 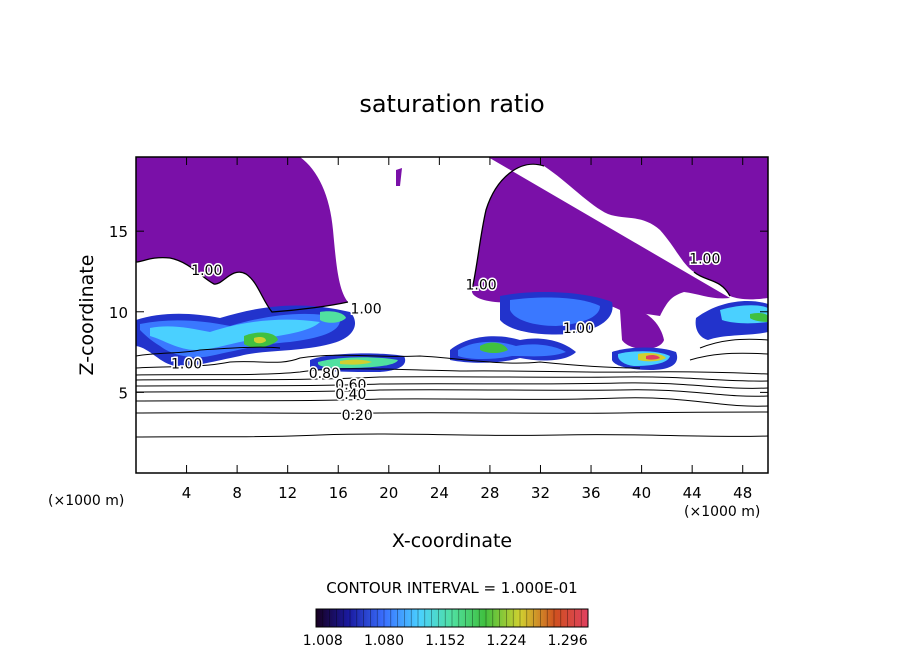 What do you see at coordinates (506, 641) in the screenshot?
I see `colorbar-tick-label: 1.224` at bounding box center [506, 641].